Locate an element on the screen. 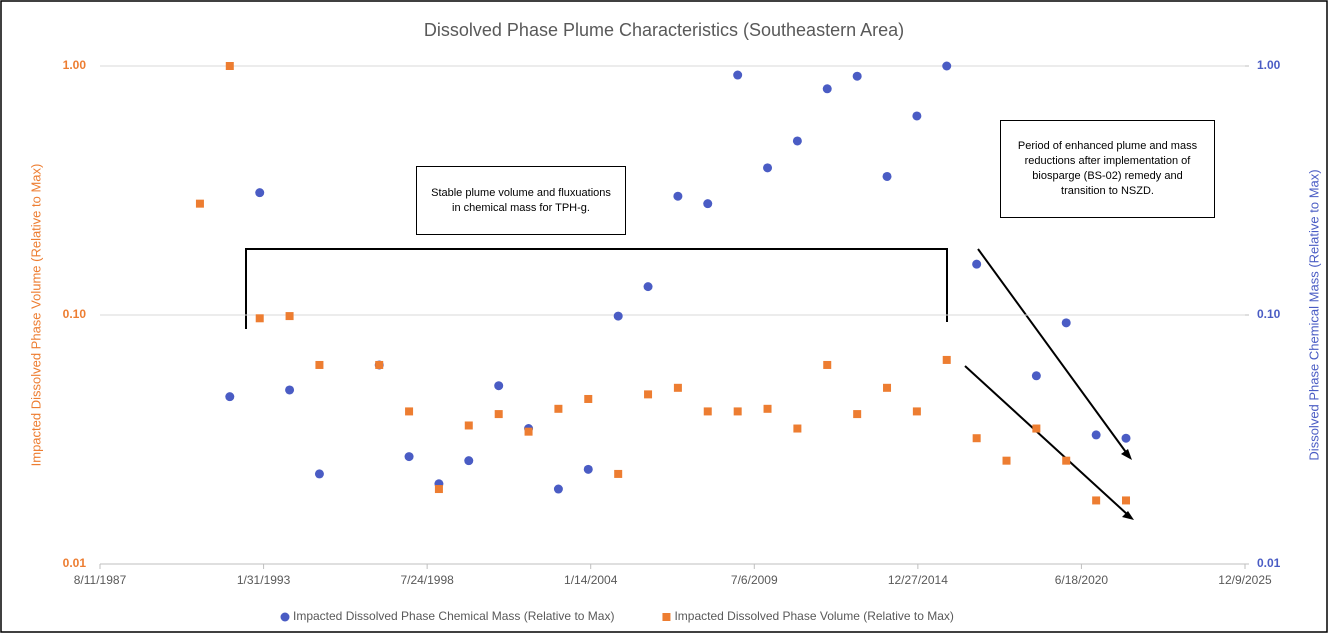 The width and height of the screenshot is (1328, 633). y2-tick-label: 0.01 is located at coordinates (1269, 563).